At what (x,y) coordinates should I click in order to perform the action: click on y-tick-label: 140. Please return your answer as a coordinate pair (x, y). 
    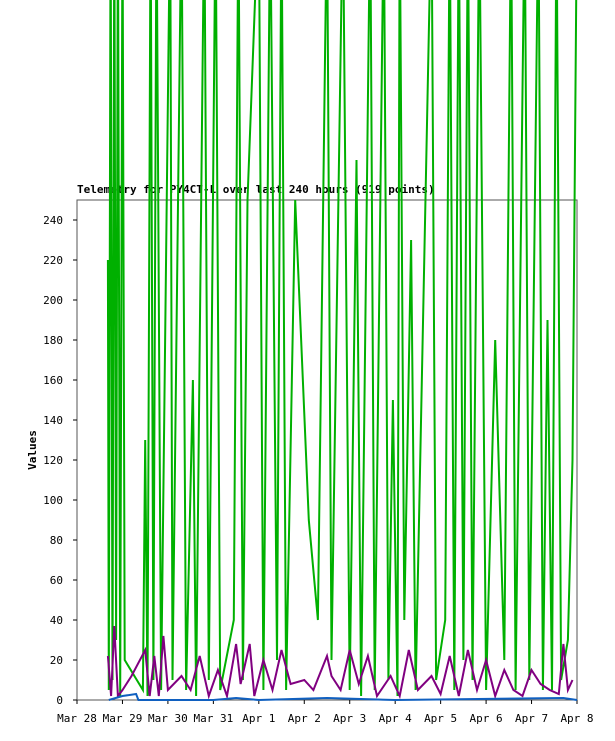
    Looking at the image, I should click on (53, 420).